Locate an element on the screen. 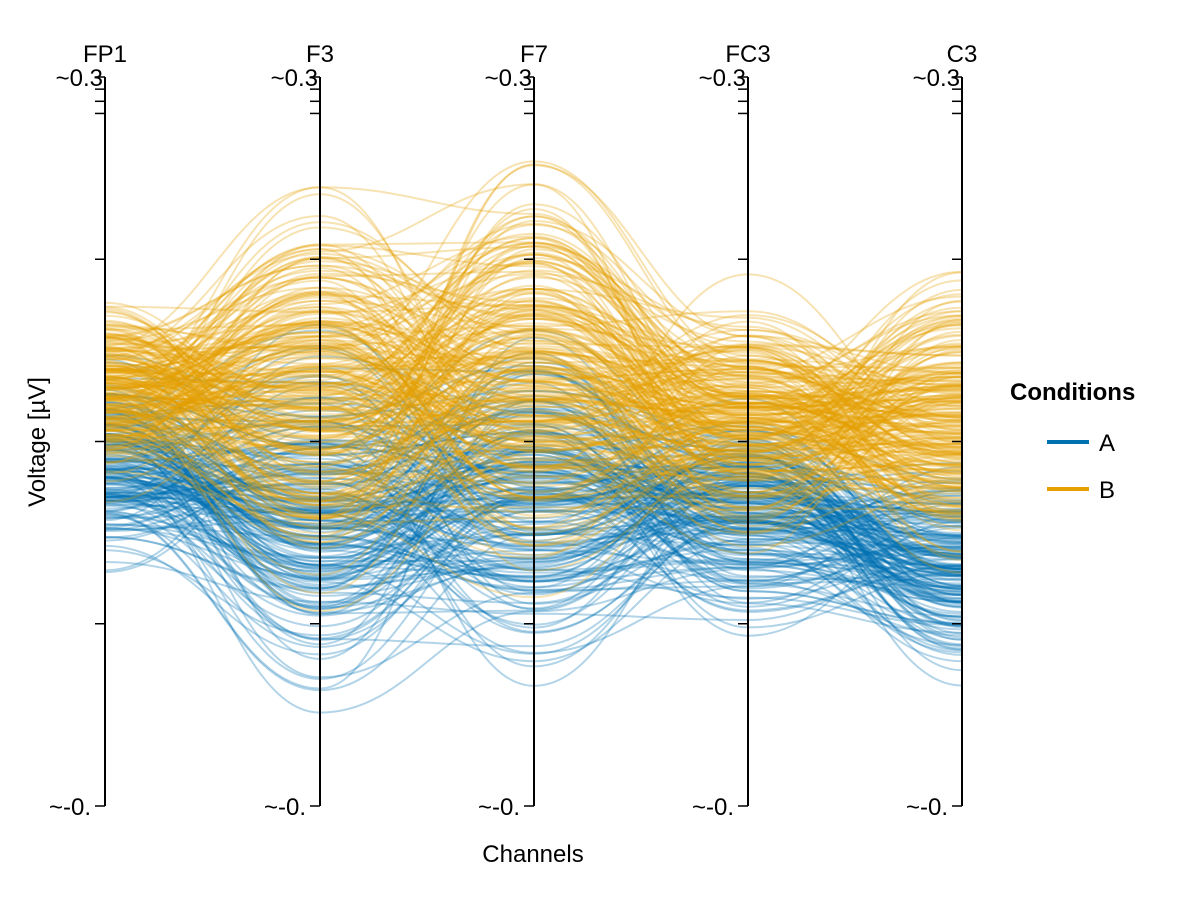 The image size is (1200, 900). axis-f3: F3~0.3 ~-0. is located at coordinates (299, 431).